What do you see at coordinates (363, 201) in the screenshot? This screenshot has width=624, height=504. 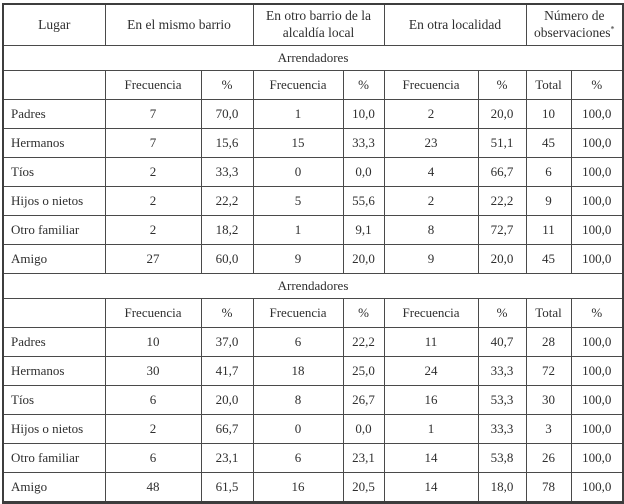 I see `value-cell: 55,6` at bounding box center [363, 201].